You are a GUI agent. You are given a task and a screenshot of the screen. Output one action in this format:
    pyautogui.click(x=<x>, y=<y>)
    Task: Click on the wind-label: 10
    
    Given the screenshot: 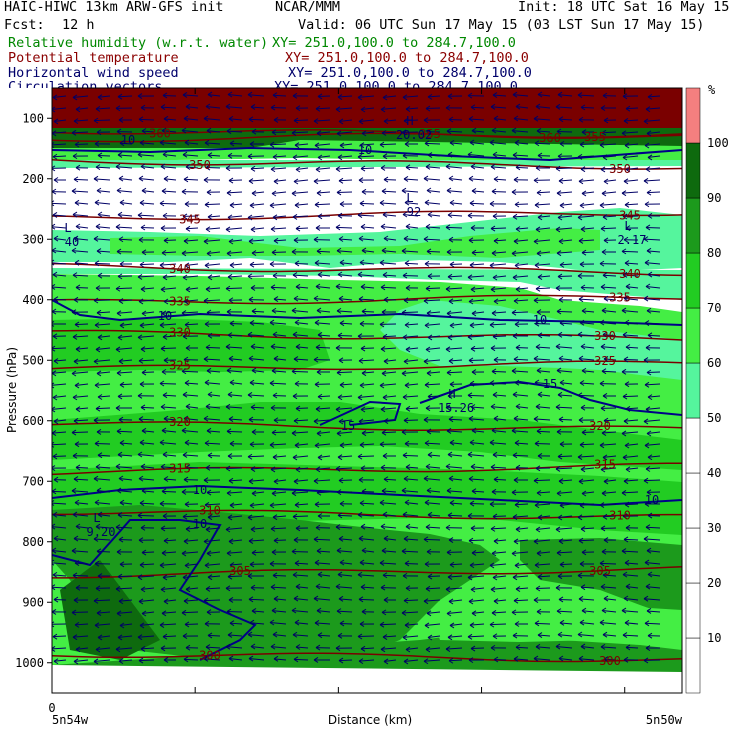 What is the action you would take?
    pyautogui.click(x=165, y=316)
    